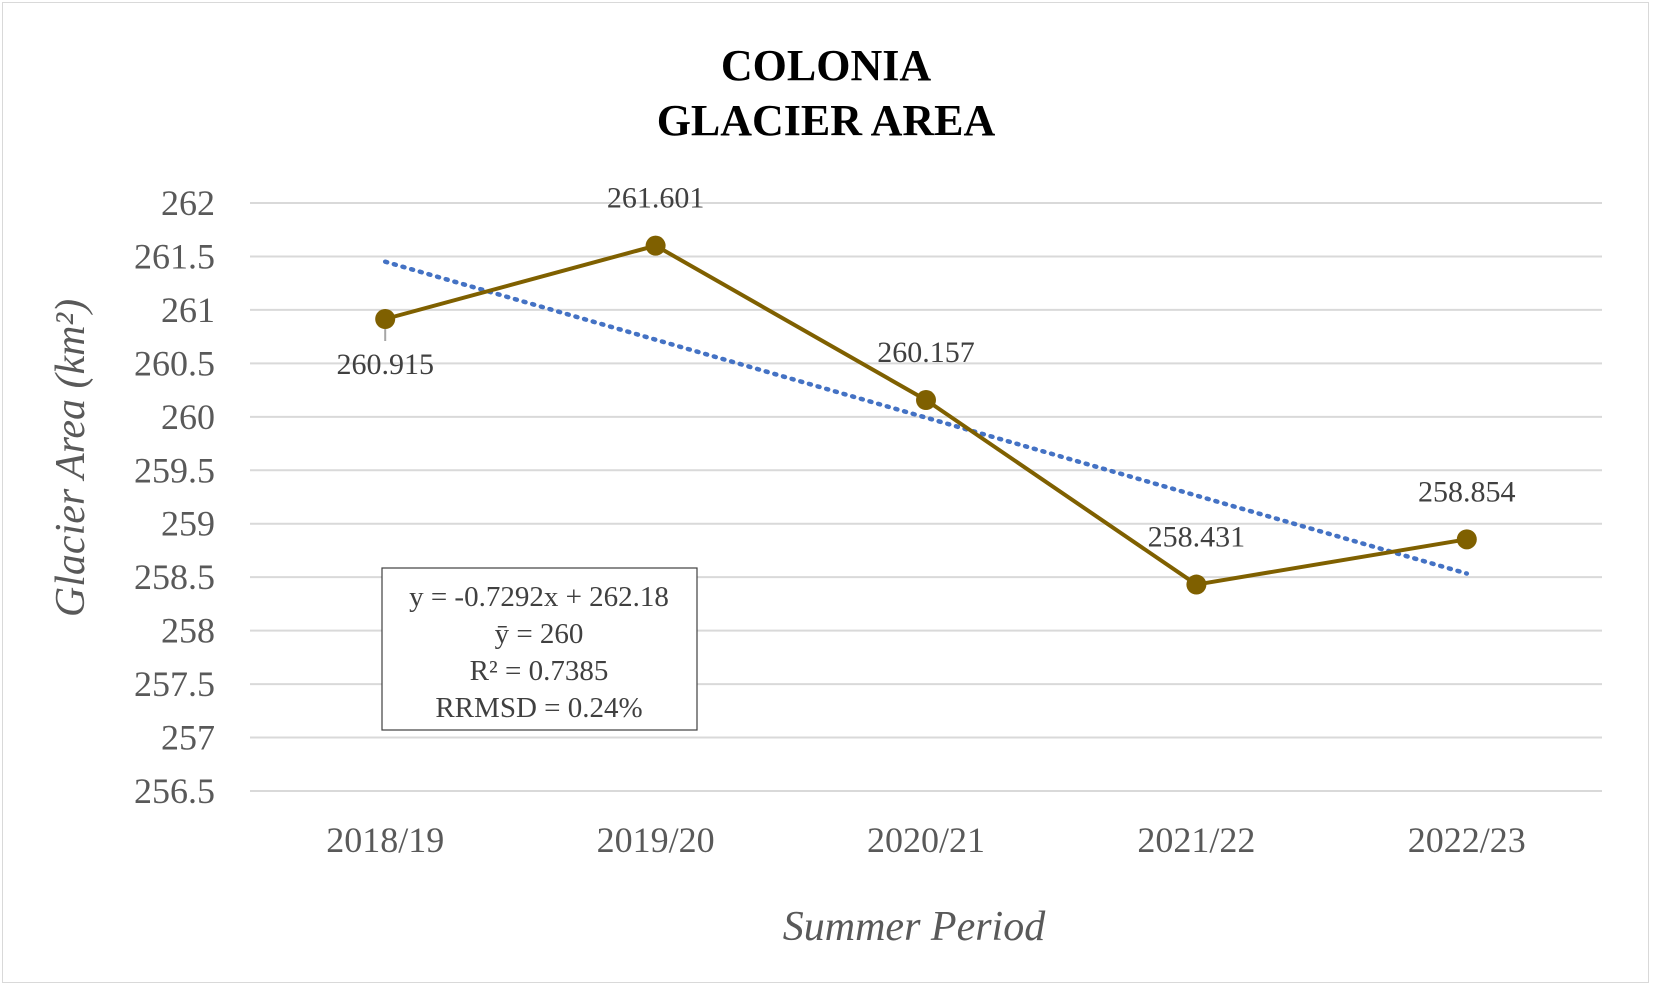 This screenshot has height=987, width=1653. Describe the element at coordinates (174, 577) in the screenshot. I see `y-tick-label: 258.5` at that location.